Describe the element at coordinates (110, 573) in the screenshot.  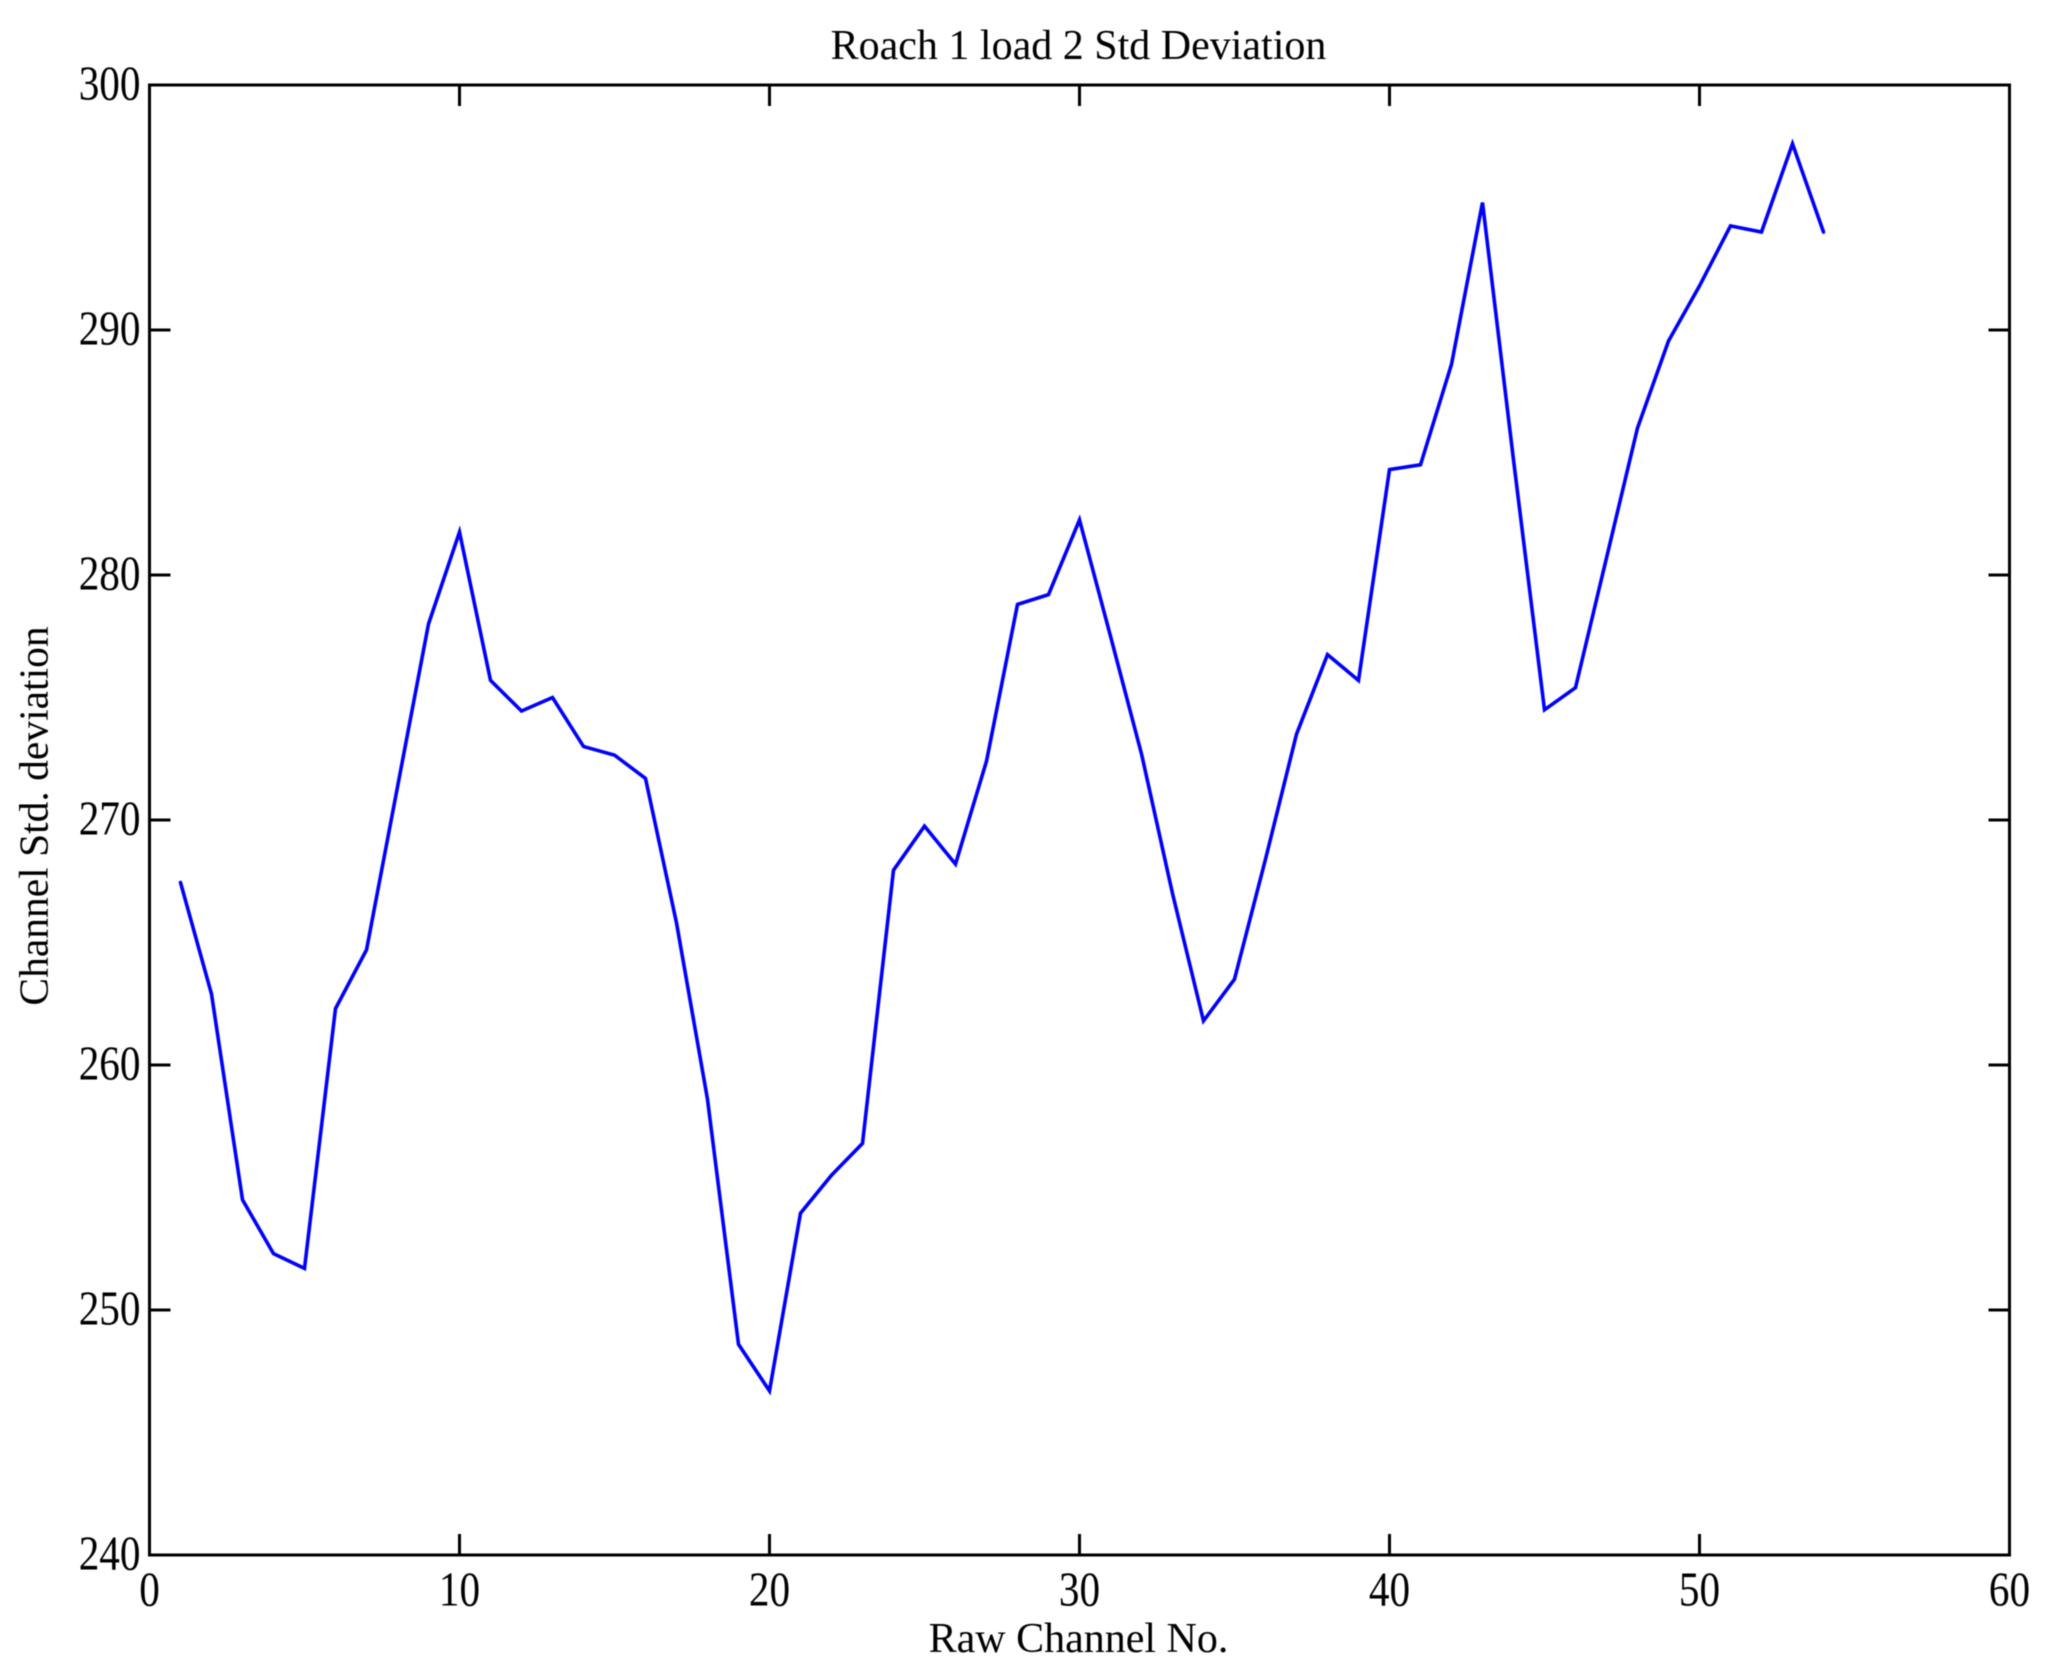
I see `svg-text: 280` at that location.